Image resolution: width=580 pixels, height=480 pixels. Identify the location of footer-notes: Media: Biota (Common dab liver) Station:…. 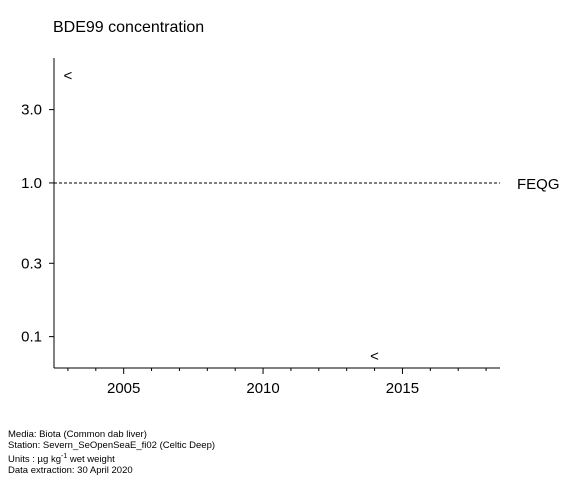
(111, 452).